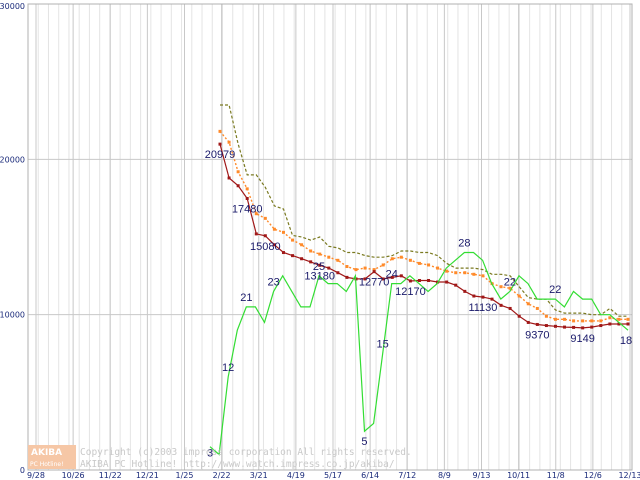 This screenshot has width=640, height=480. I want to click on x-tick-label: 10/26, so click(73, 475).